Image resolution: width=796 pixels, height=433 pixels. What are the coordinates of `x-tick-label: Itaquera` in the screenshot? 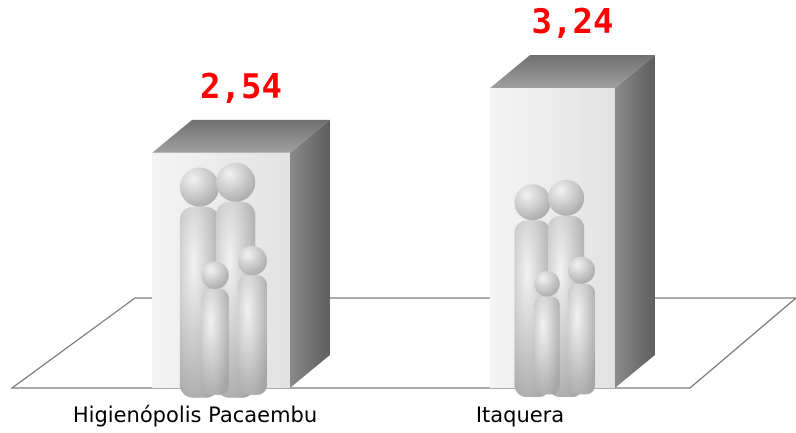 It's located at (520, 415).